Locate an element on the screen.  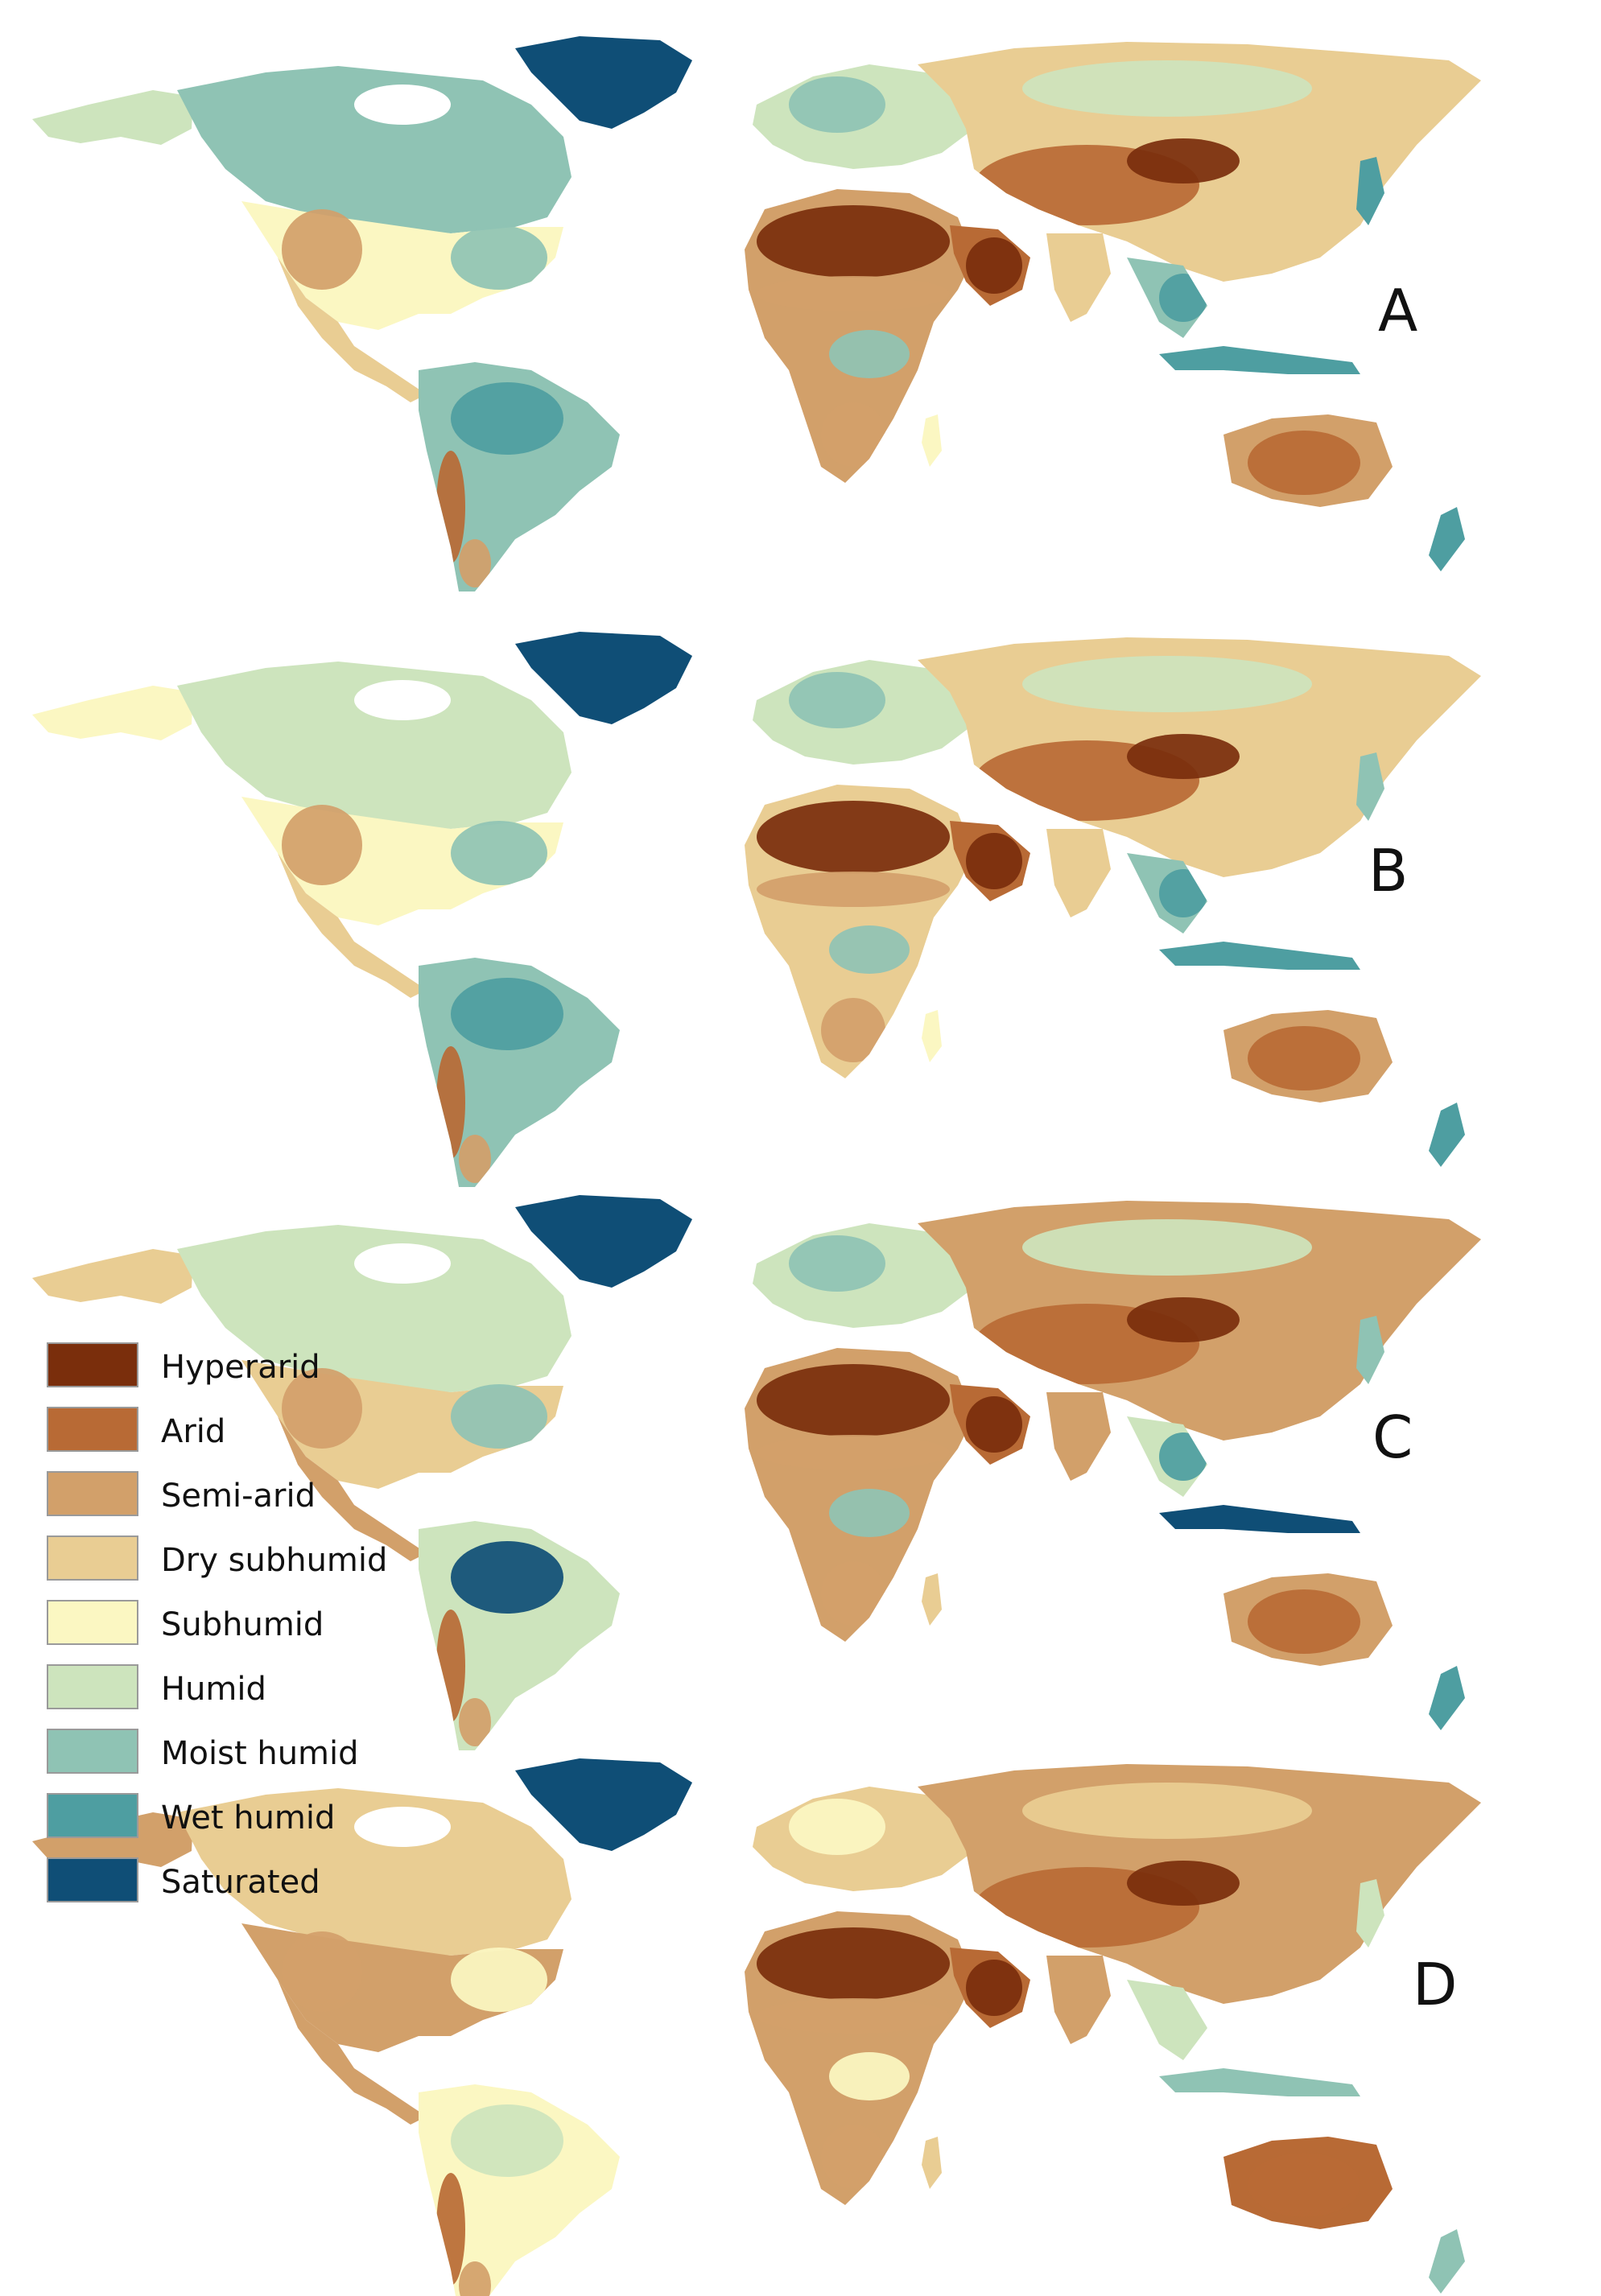
legend-label: Hyperarid is located at coordinates (240, 1367).